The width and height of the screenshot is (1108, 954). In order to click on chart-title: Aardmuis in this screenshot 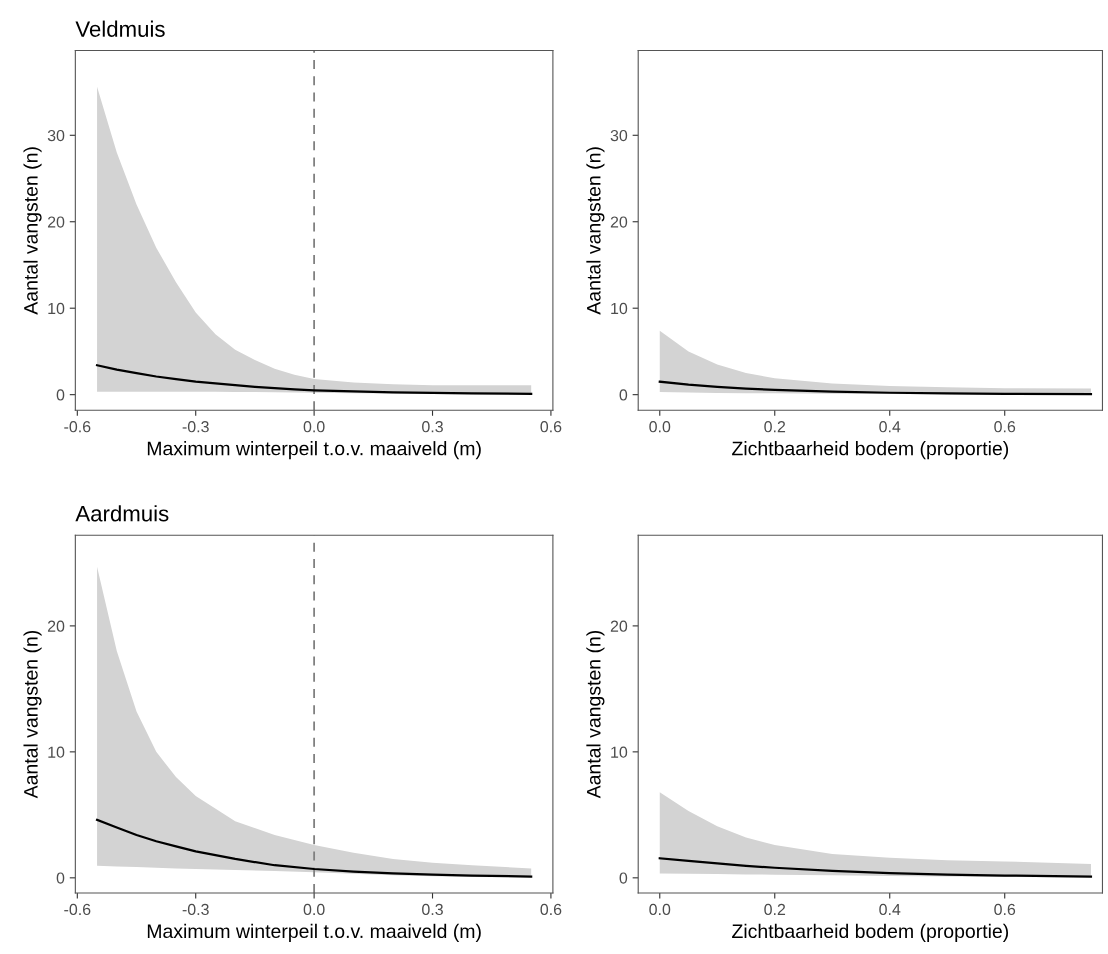, I will do `click(122, 513)`.